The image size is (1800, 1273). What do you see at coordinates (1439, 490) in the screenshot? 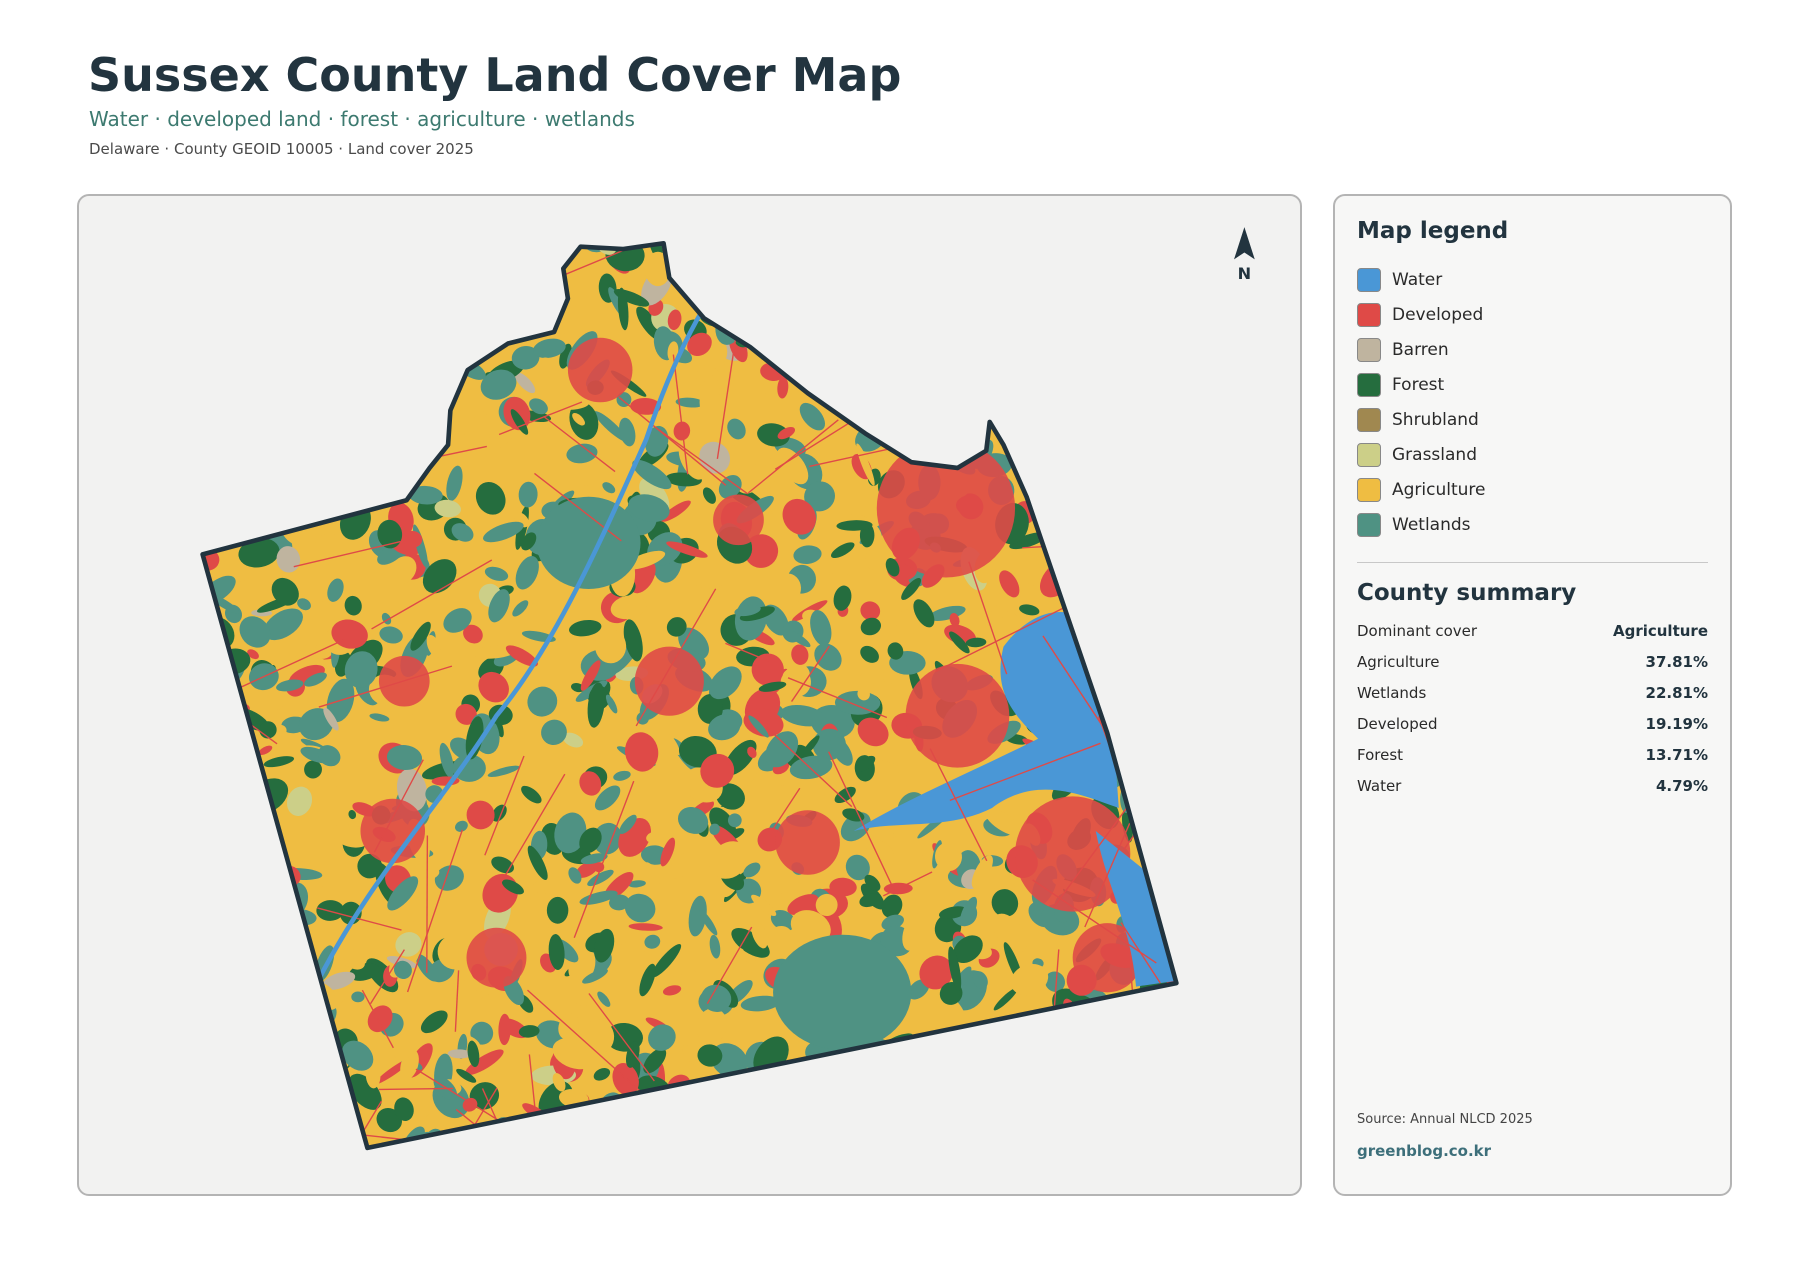
I see `legend-label: Agriculture` at bounding box center [1439, 490].